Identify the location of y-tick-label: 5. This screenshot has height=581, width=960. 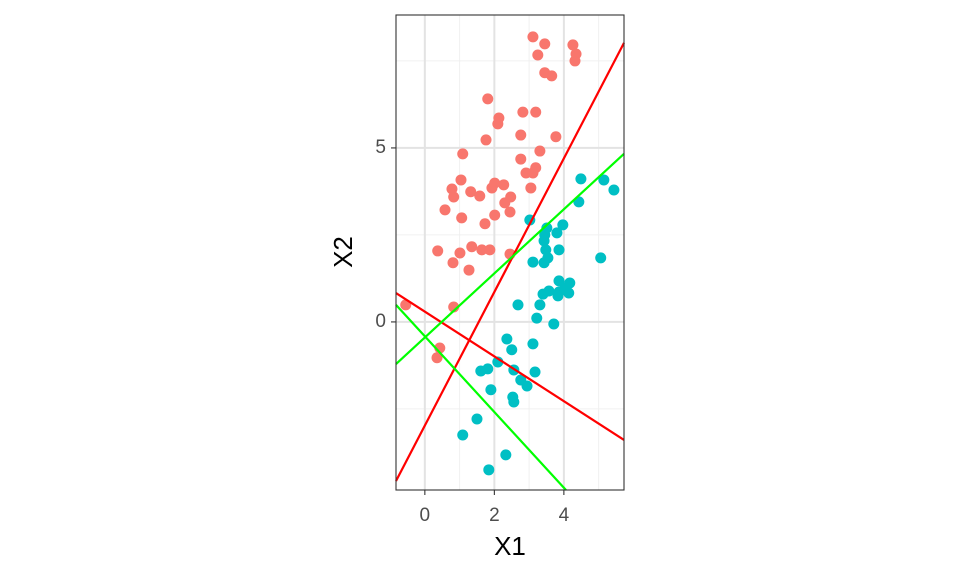
(380, 147).